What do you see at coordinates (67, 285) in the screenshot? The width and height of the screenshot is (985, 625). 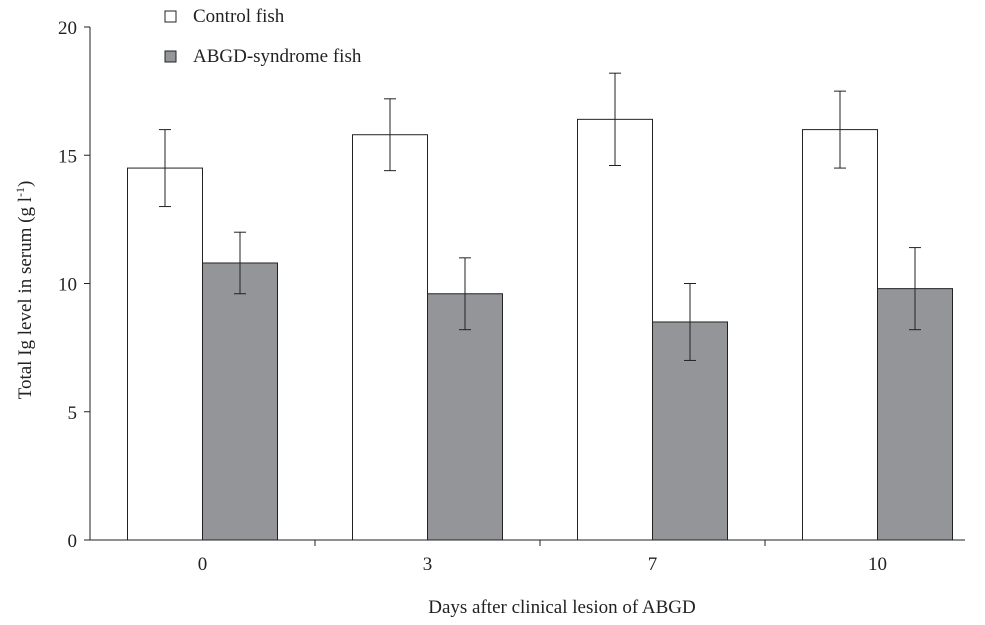 I see `y-tick-label: 10` at bounding box center [67, 285].